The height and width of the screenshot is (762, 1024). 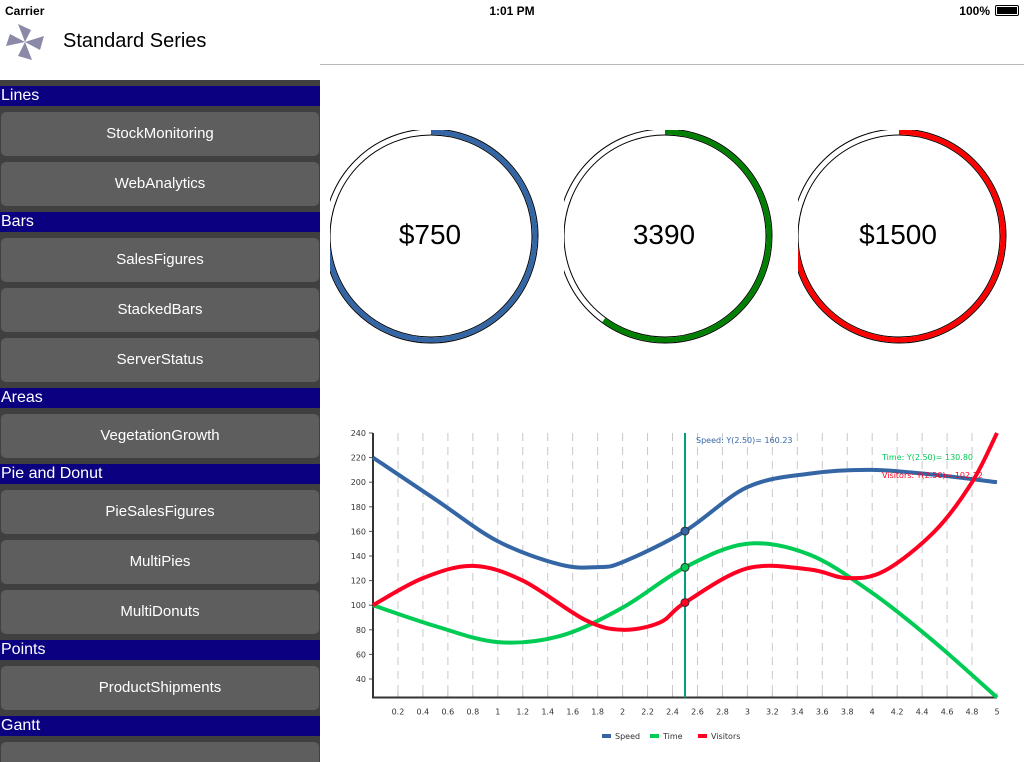 I want to click on x-tick-label: 3.4, so click(x=797, y=711).